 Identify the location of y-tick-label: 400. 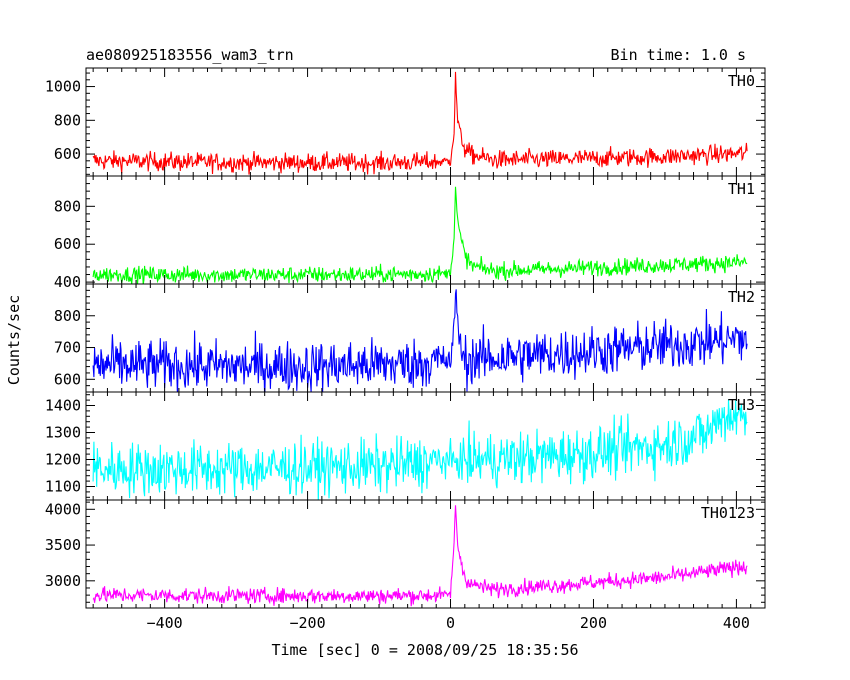
(67, 282).